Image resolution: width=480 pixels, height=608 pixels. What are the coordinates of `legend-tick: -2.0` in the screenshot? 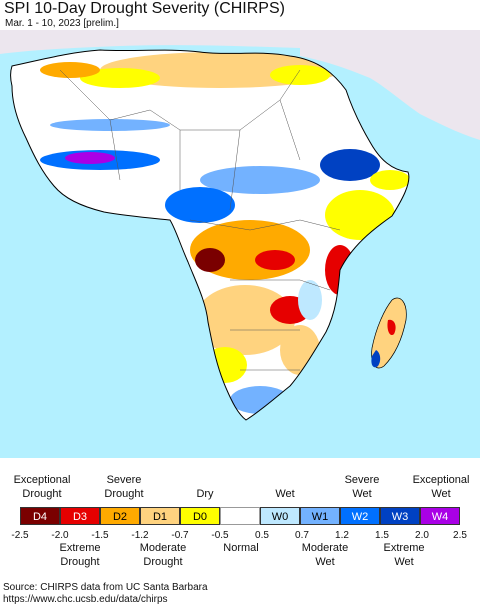 It's located at (60, 535).